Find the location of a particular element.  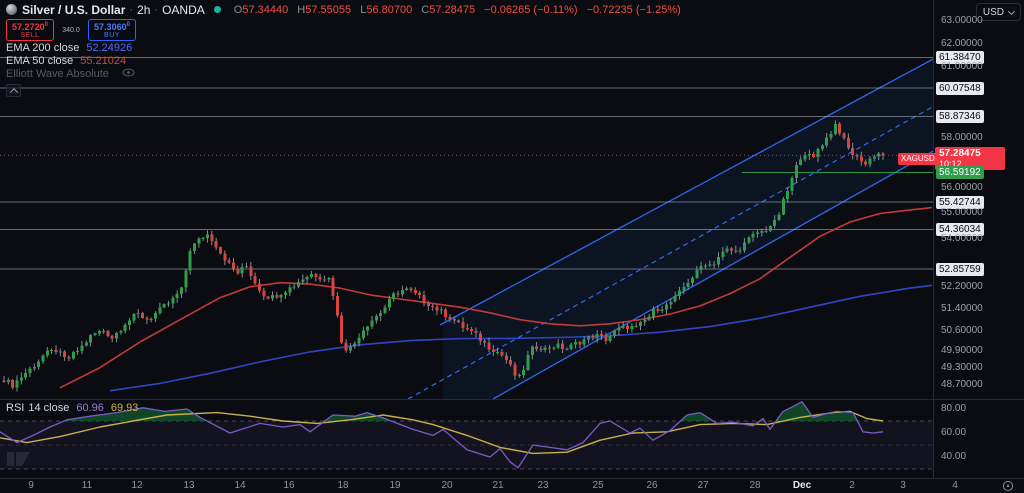

close-value: 57.28475 is located at coordinates (452, 9).